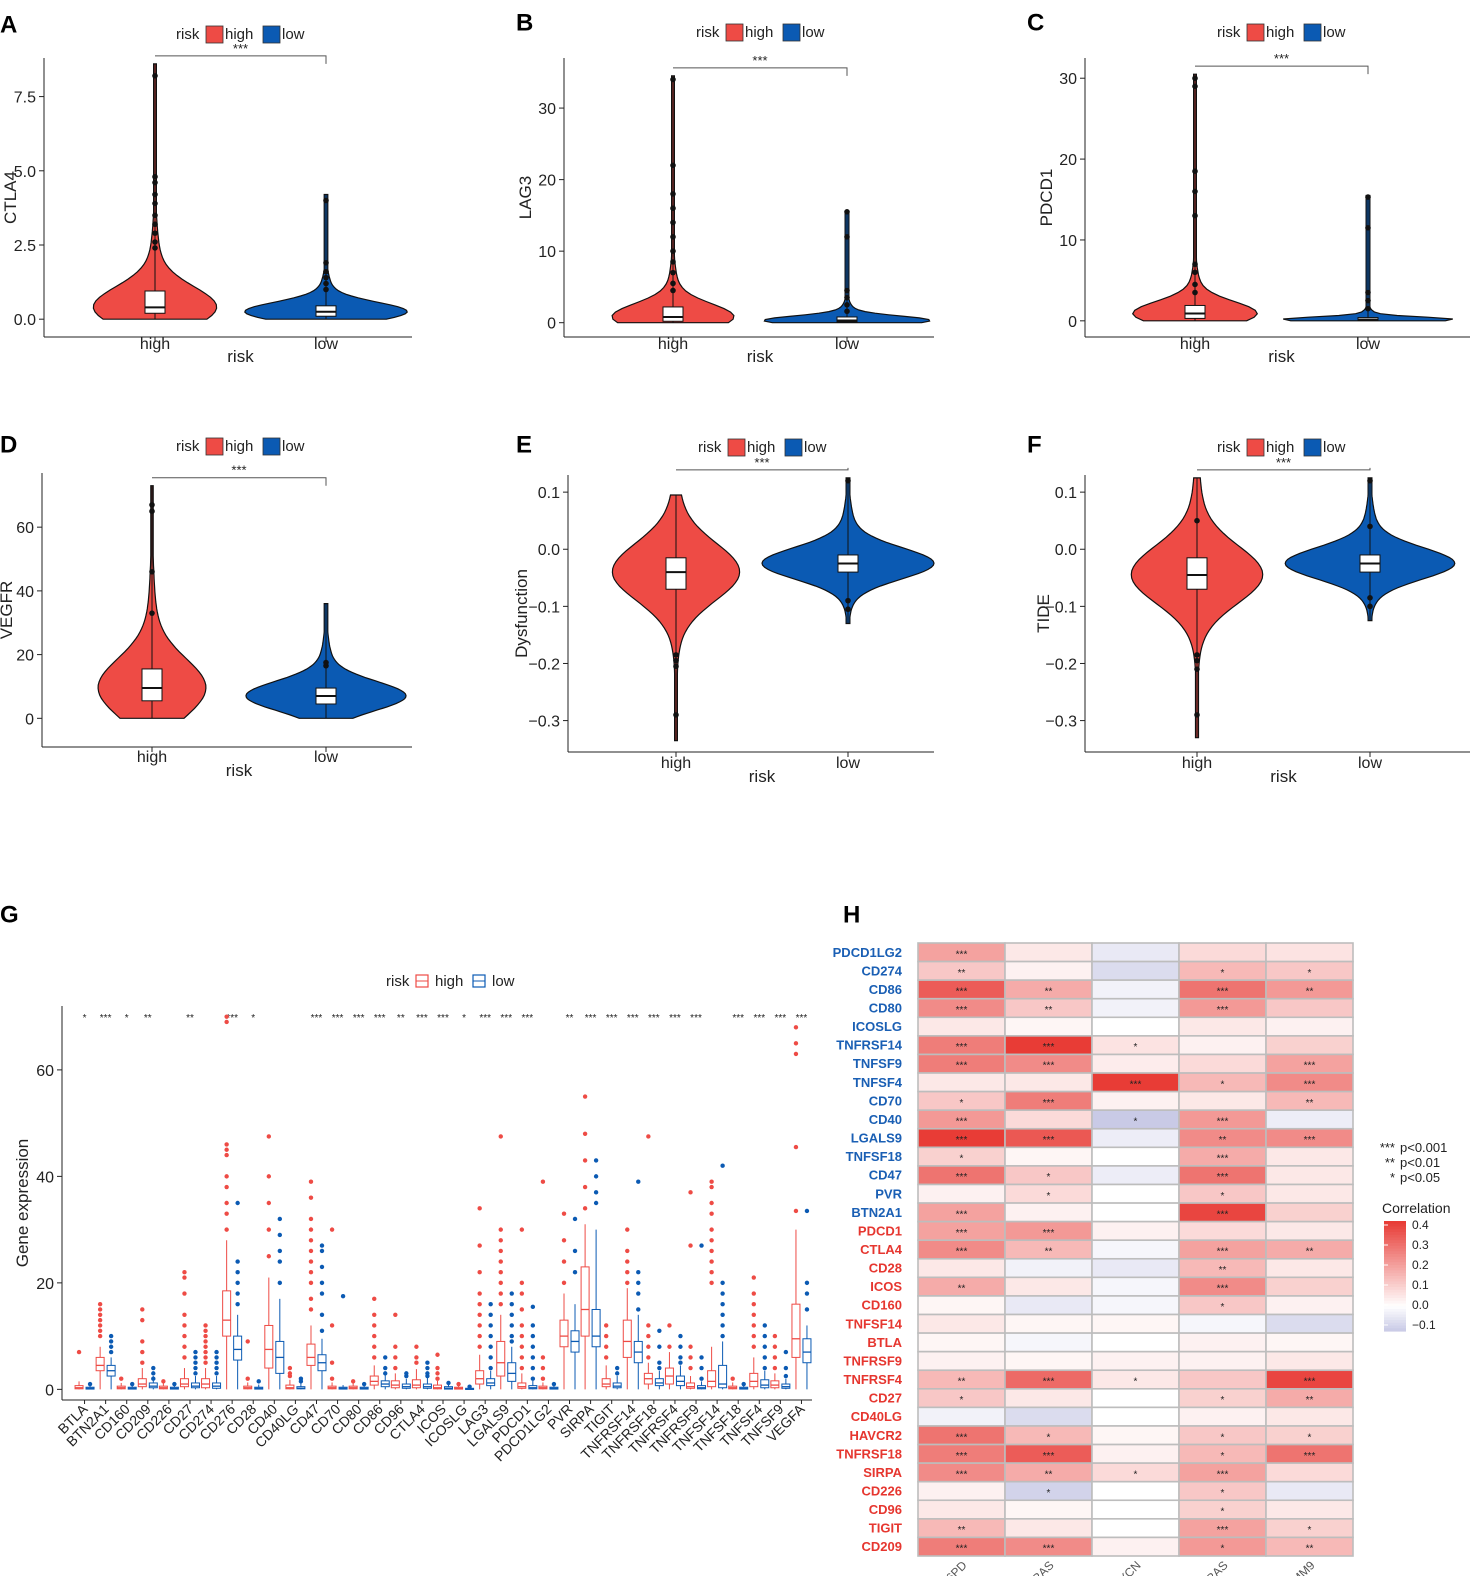 The image size is (1477, 1576). What do you see at coordinates (547, 252) in the screenshot?
I see `y-tick-label: 10` at bounding box center [547, 252].